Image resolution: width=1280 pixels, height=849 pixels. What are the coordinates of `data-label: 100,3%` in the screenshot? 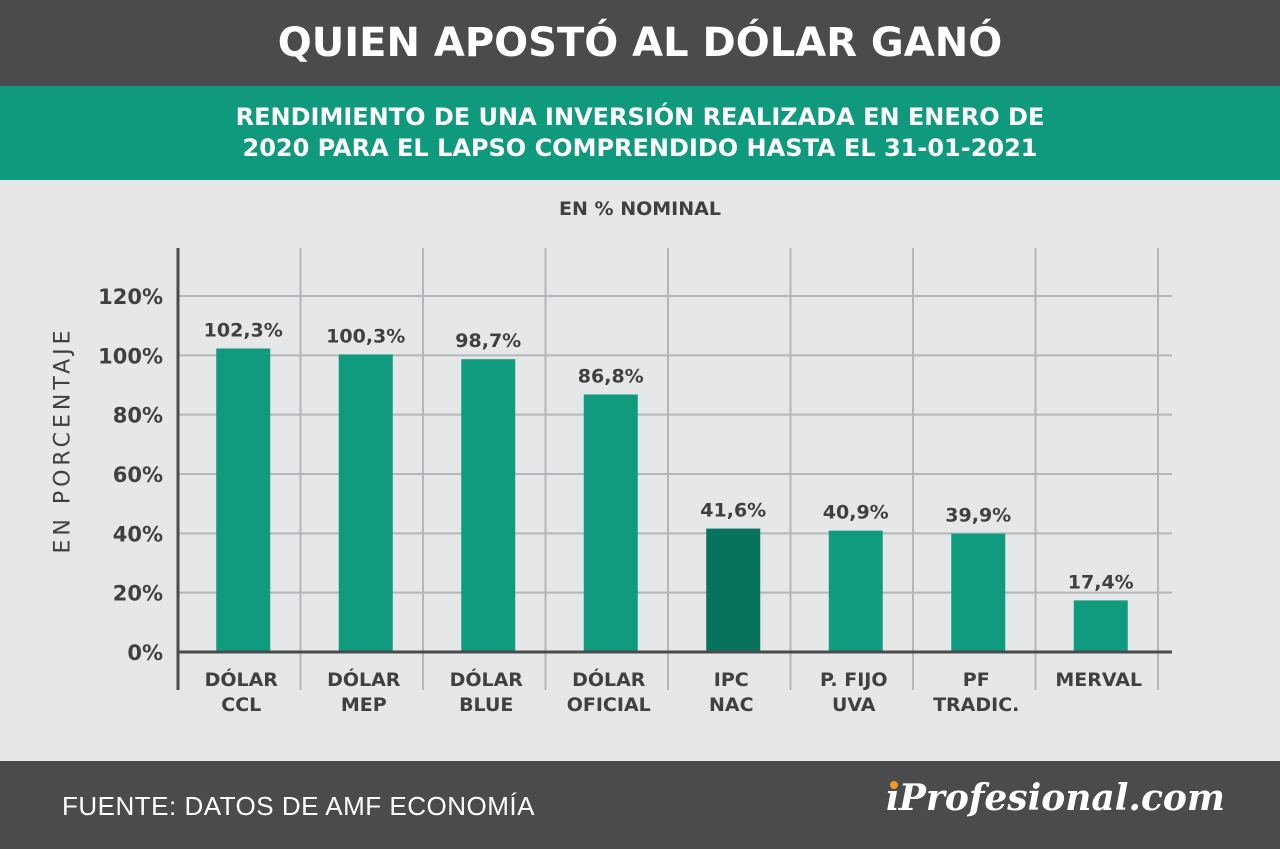 It's located at (365, 336).